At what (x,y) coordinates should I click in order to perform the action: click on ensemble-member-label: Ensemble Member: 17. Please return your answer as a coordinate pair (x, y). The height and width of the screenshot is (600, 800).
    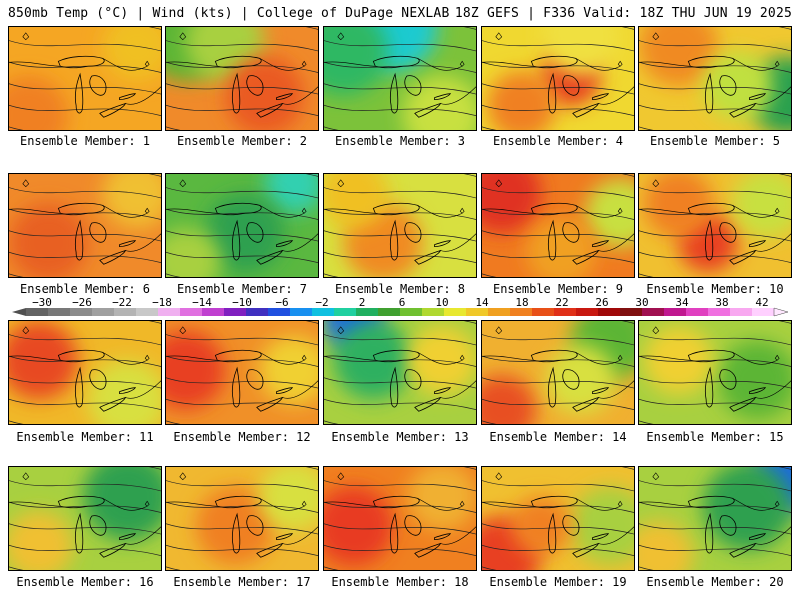
    Looking at the image, I should click on (242, 582).